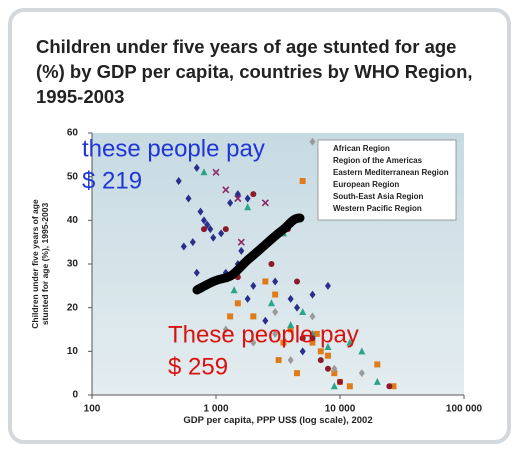 Image resolution: width=519 pixels, height=452 pixels. Describe the element at coordinates (378, 196) in the screenshot. I see `legend-label: South-East Asia Region` at that location.